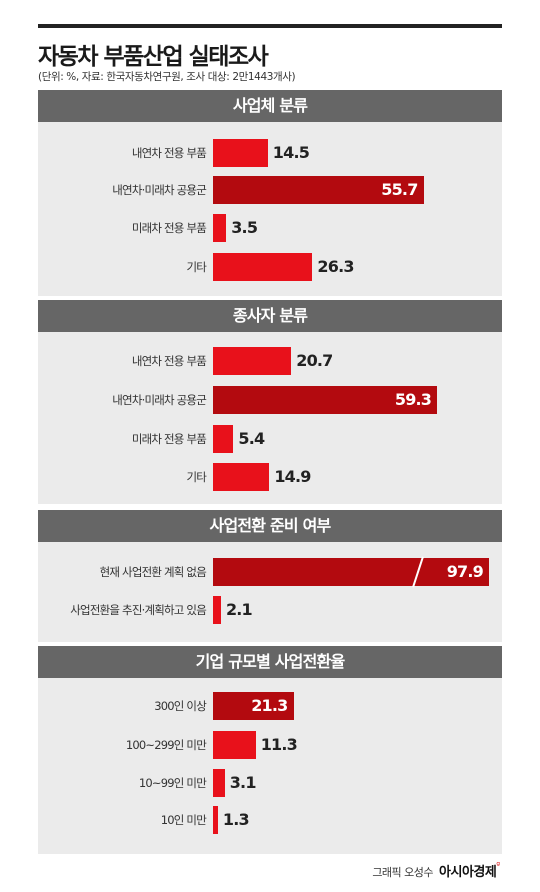 This screenshot has height=892, width=540. I want to click on chart-band-1: 사업체 분류, so click(270, 106).